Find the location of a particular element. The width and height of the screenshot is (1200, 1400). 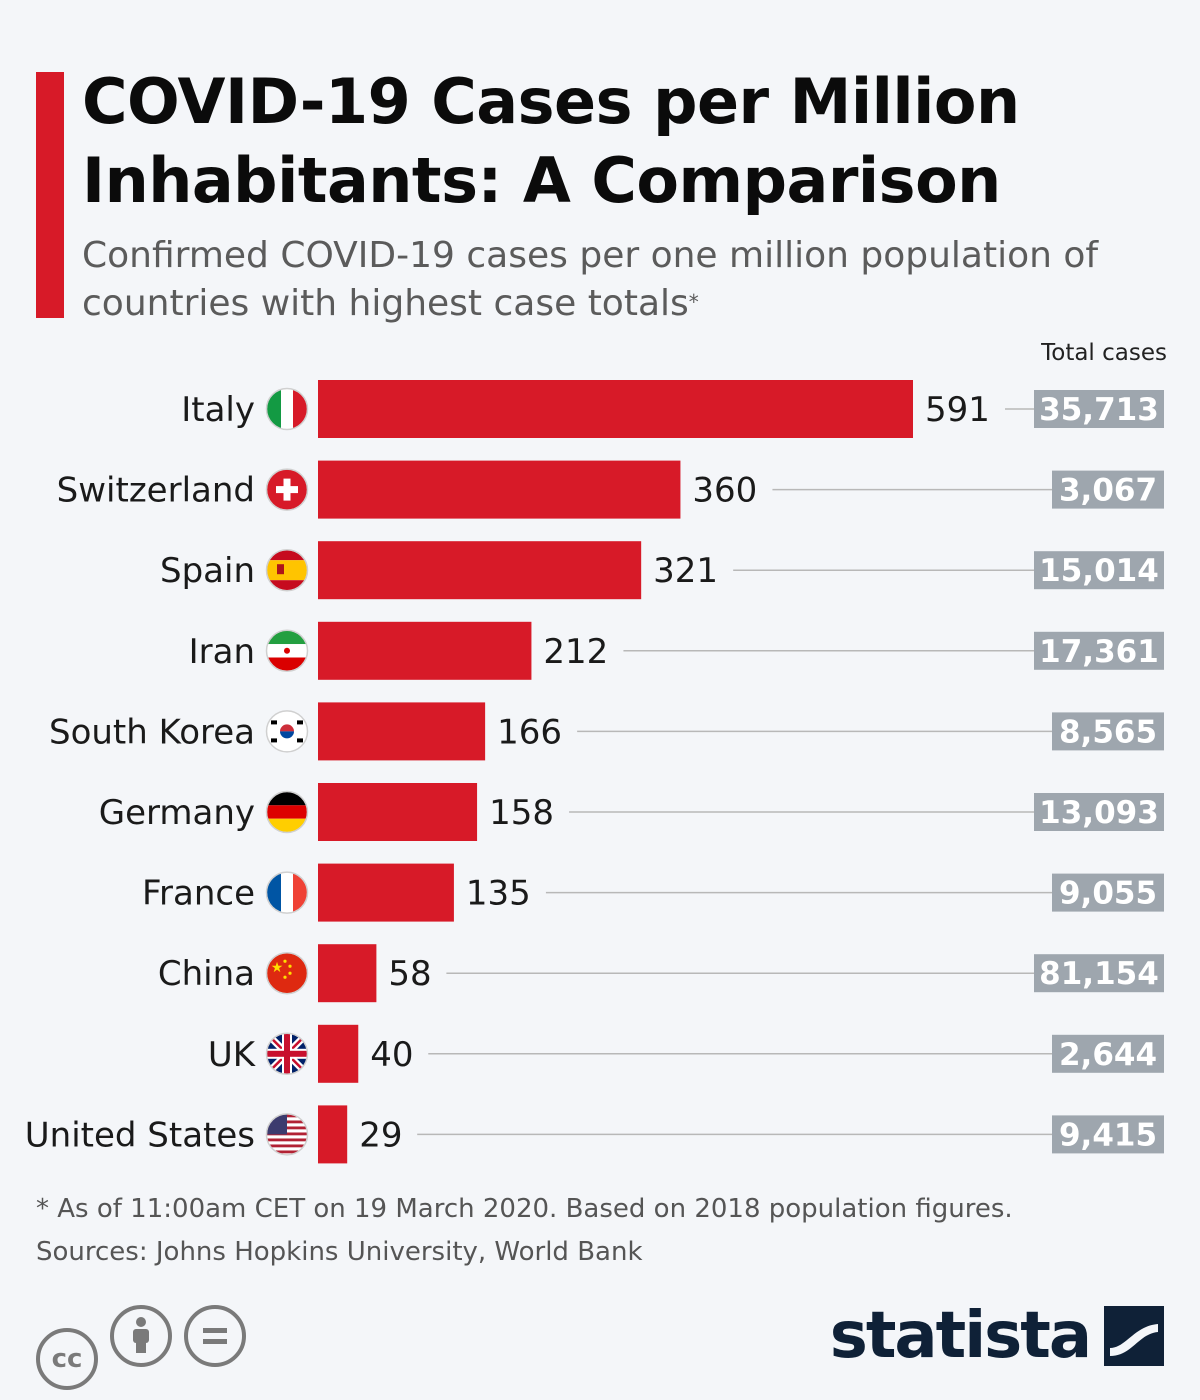

china-flag-icon: ★ is located at coordinates (287, 973).